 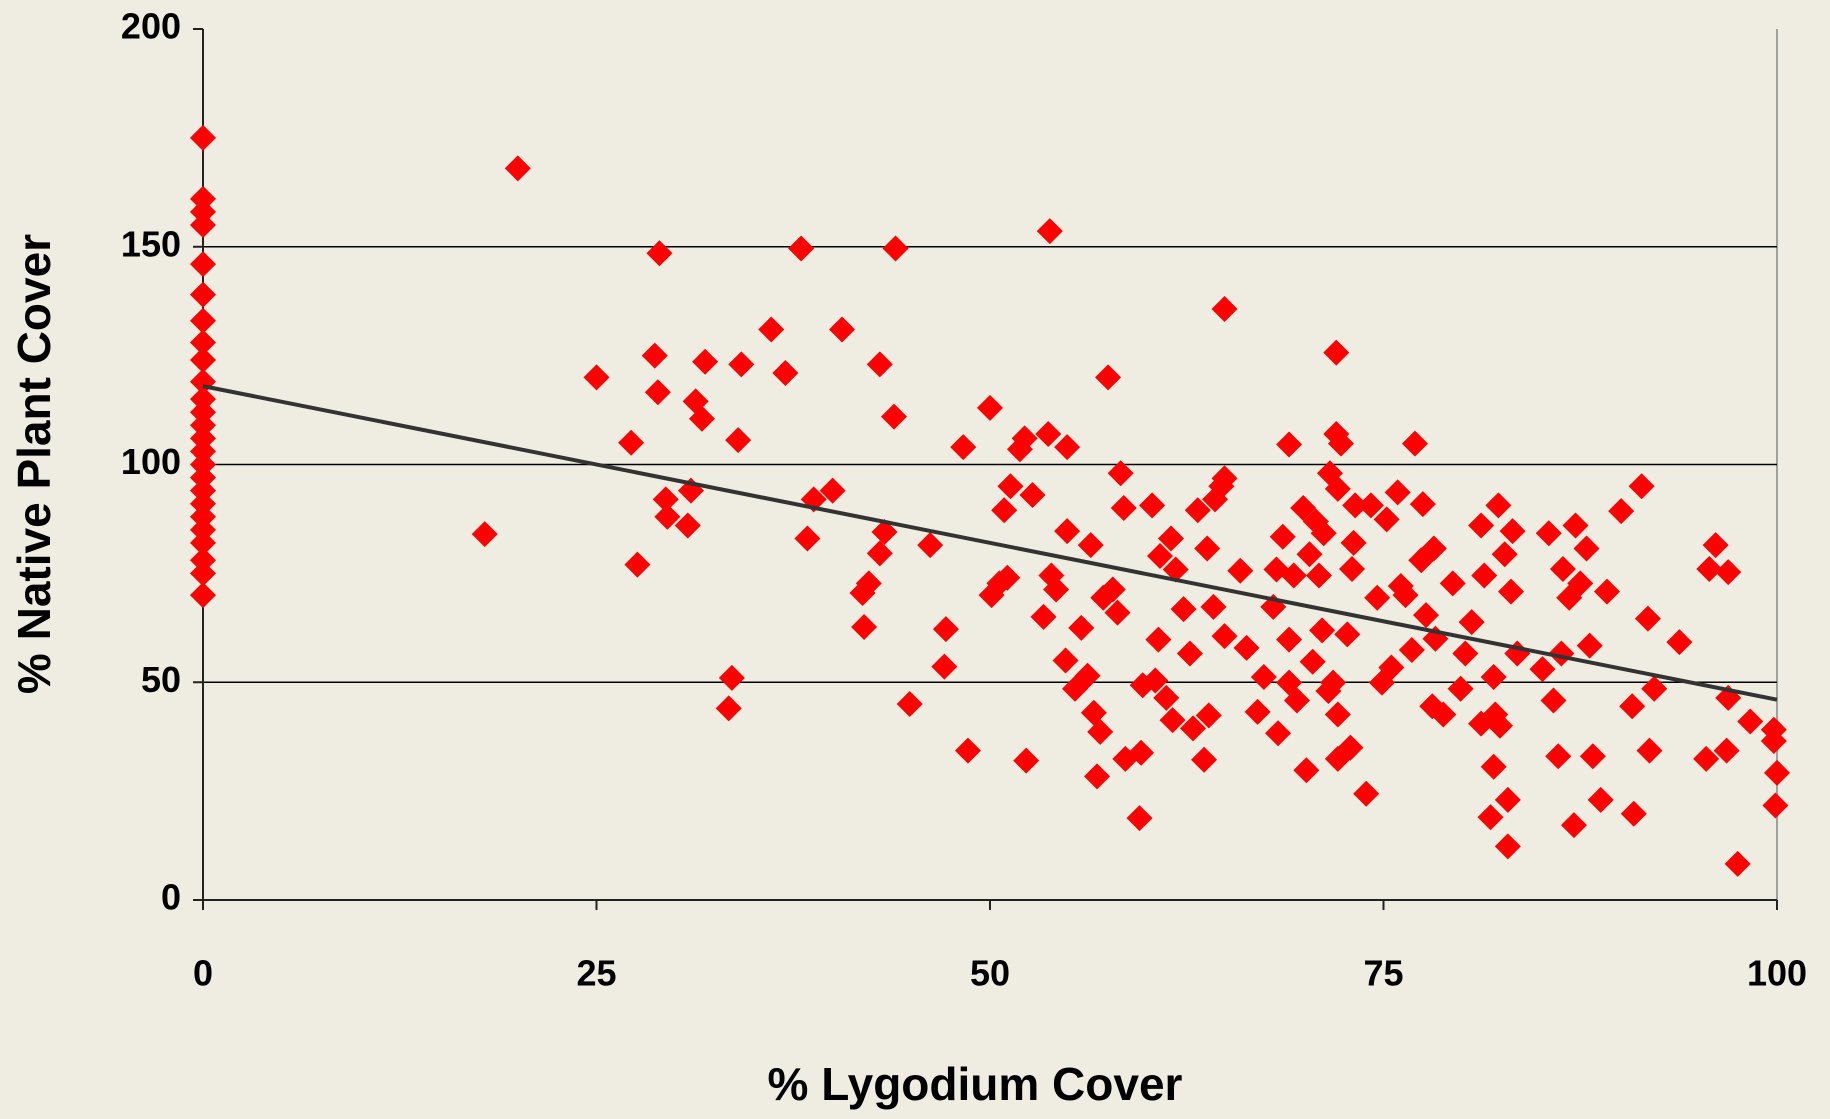 What do you see at coordinates (1777, 973) in the screenshot?
I see `x-tick-label: 100` at bounding box center [1777, 973].